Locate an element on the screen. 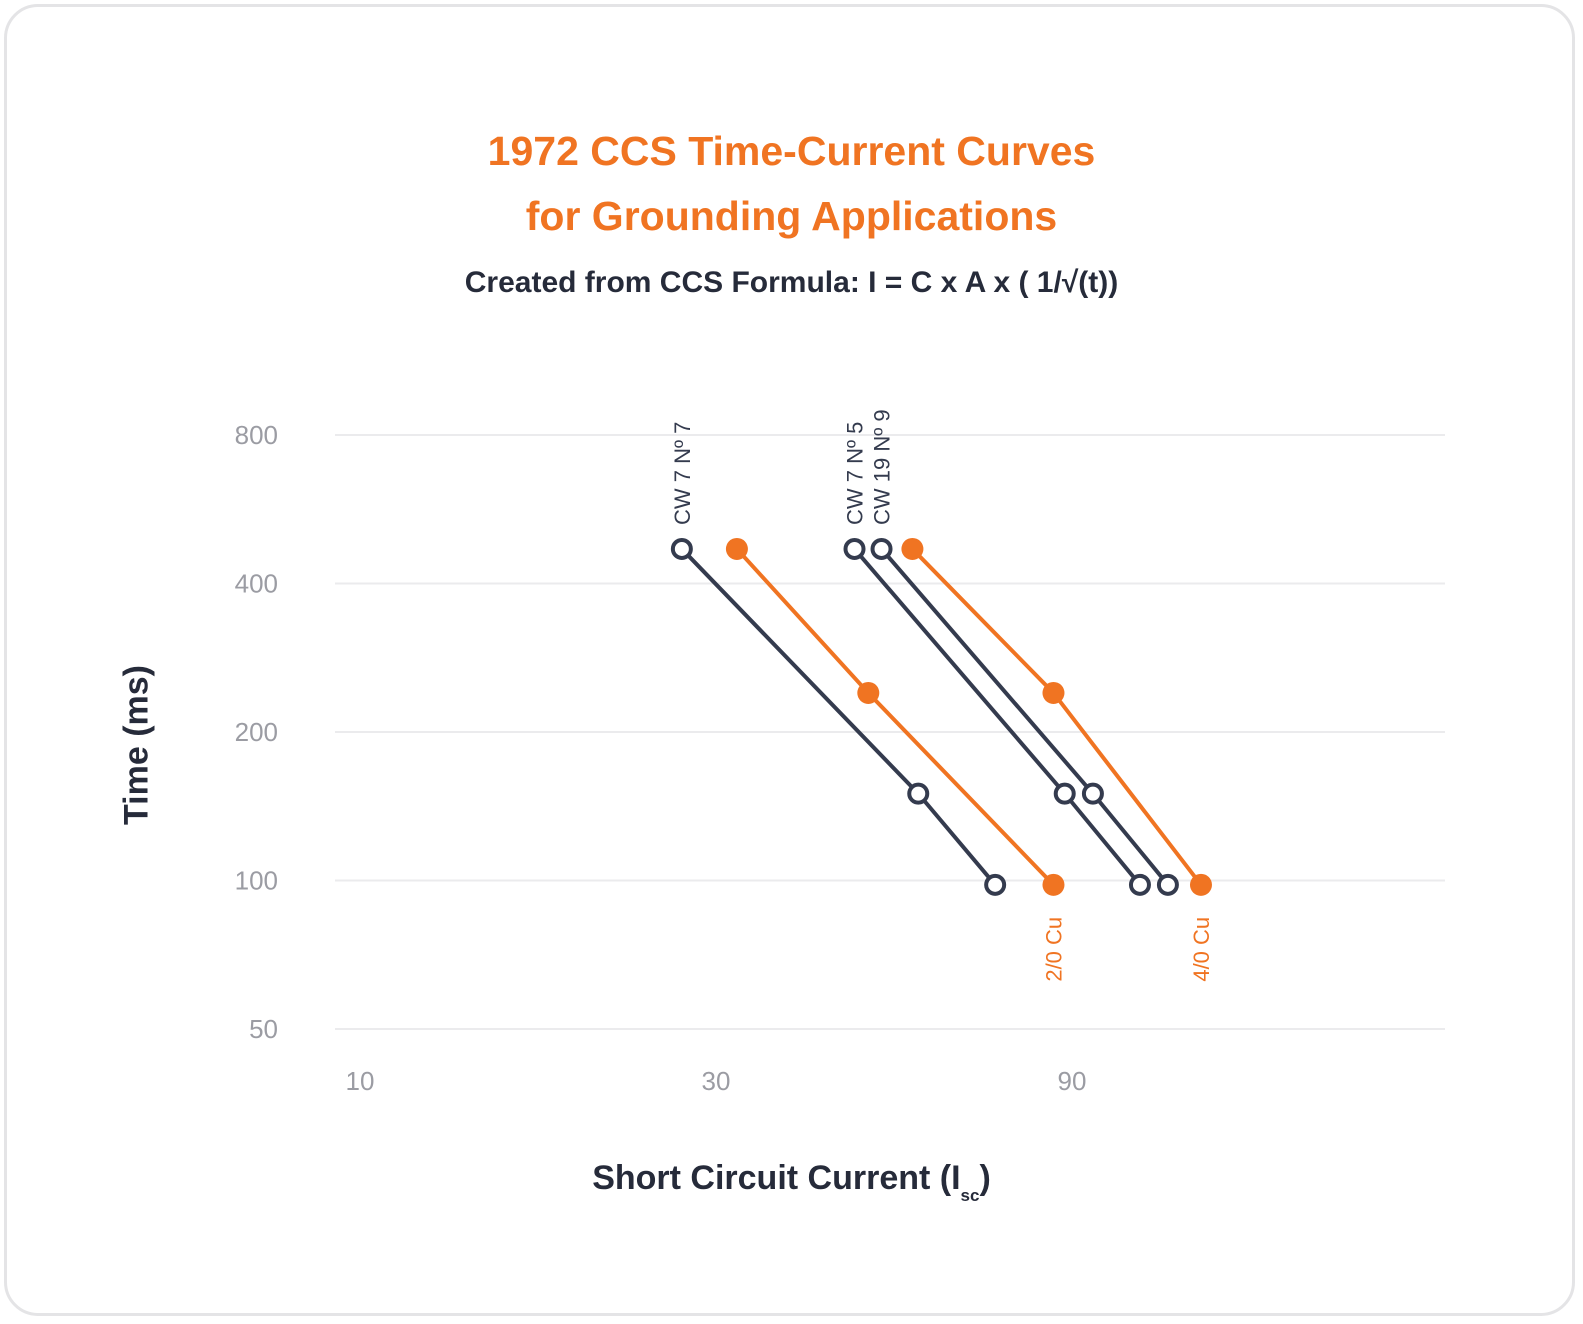  y-tick-label-50: 50 is located at coordinates (263, 1029).